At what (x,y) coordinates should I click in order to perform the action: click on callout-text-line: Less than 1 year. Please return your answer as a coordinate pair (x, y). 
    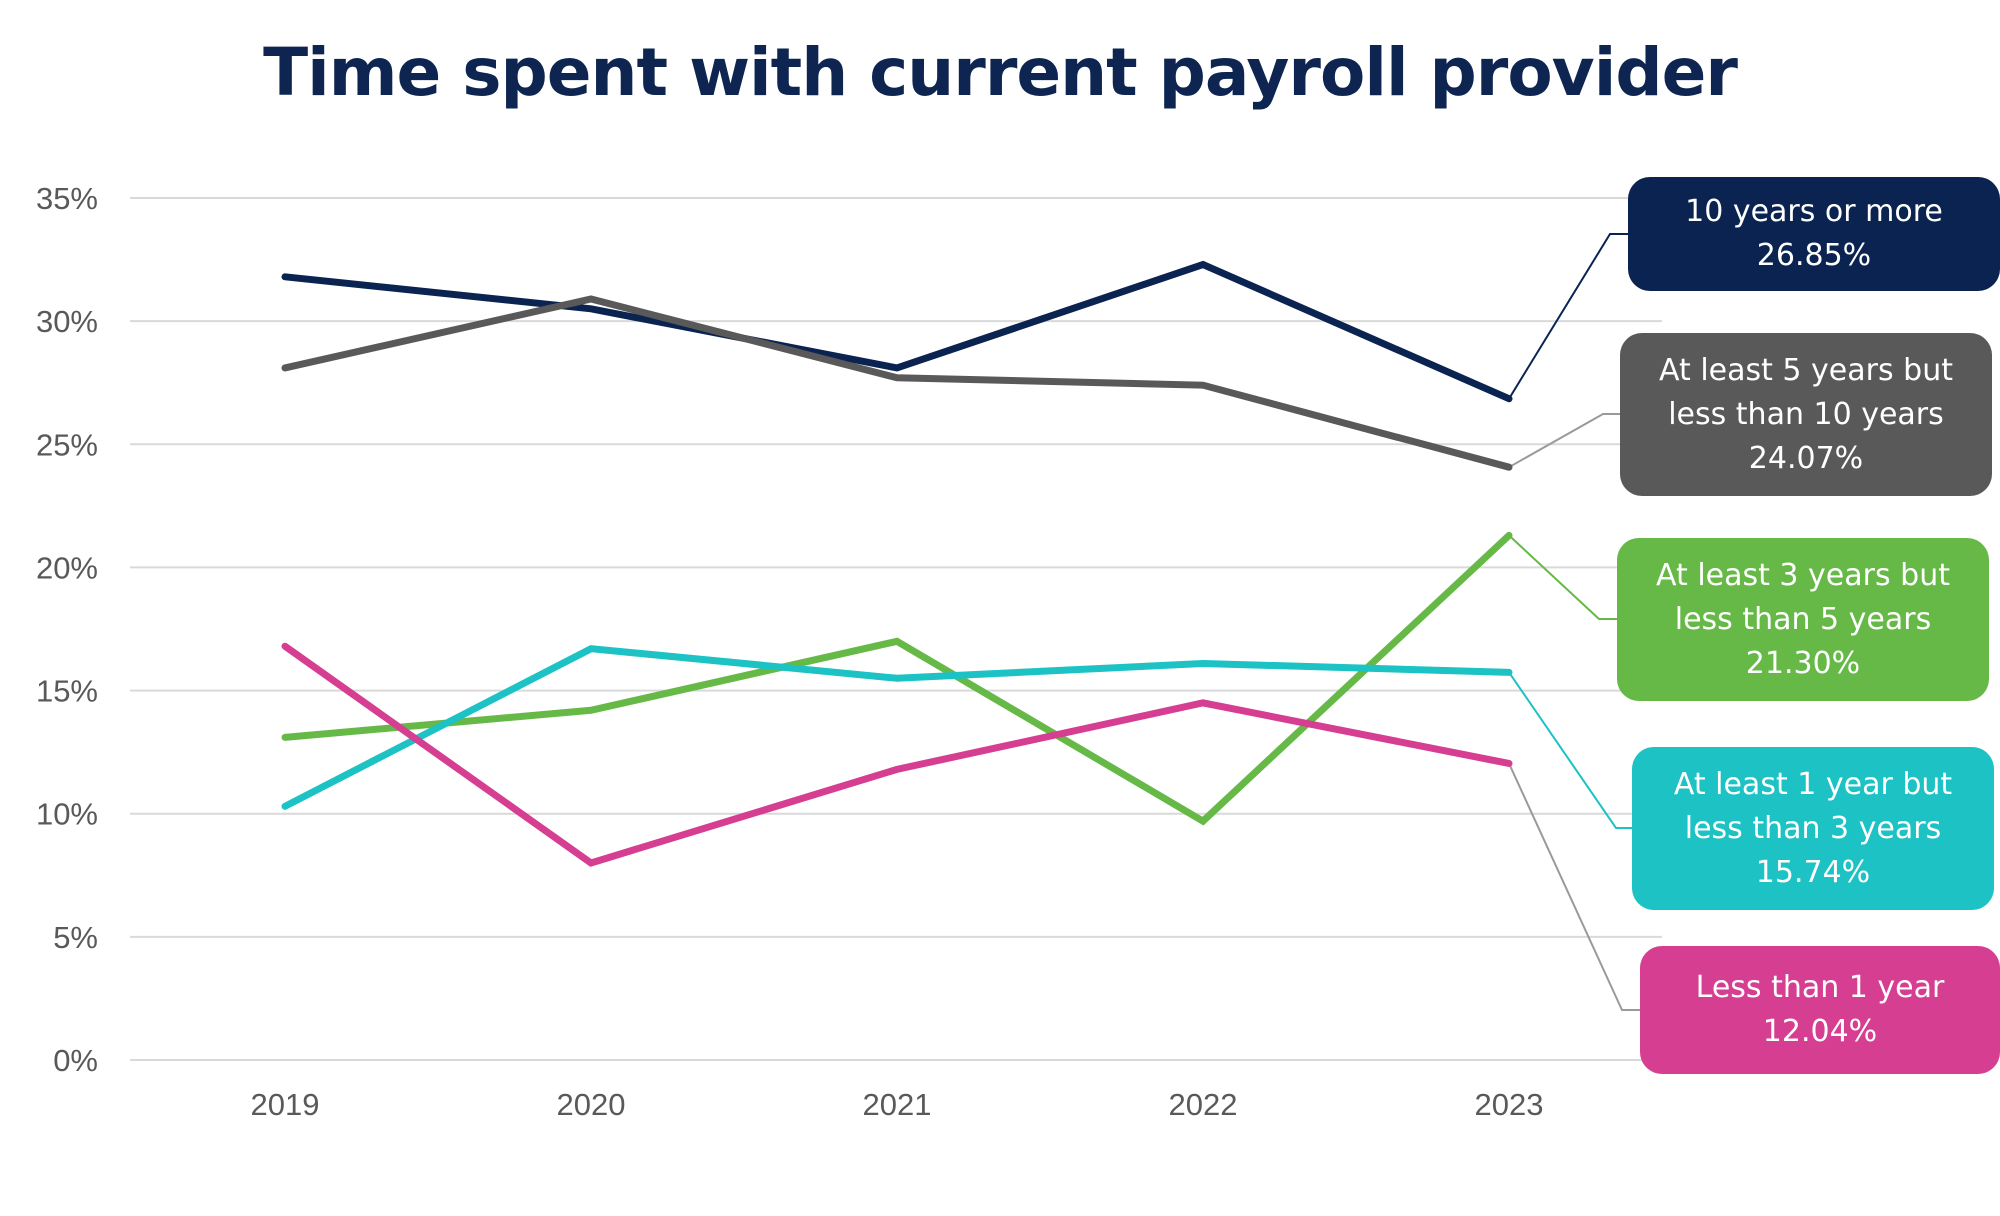
    Looking at the image, I should click on (1820, 987).